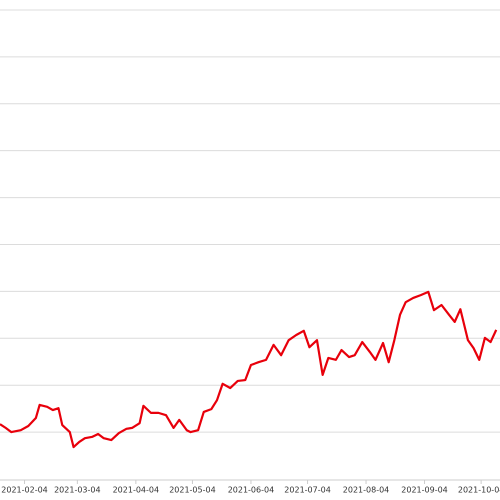 The image size is (500, 500). What do you see at coordinates (136, 490) in the screenshot?
I see `x-tick-label: 2021-04-04` at bounding box center [136, 490].